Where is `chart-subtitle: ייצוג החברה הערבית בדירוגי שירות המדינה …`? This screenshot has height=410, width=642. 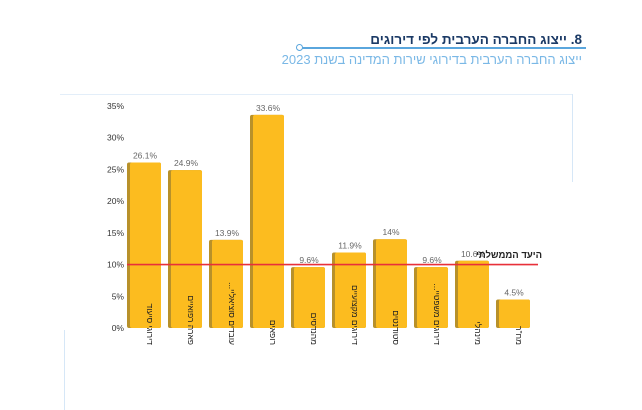
chart-subtitle: ייצוג החברה הערבית בדירוגי שירות המדינה … is located at coordinates (431, 59).